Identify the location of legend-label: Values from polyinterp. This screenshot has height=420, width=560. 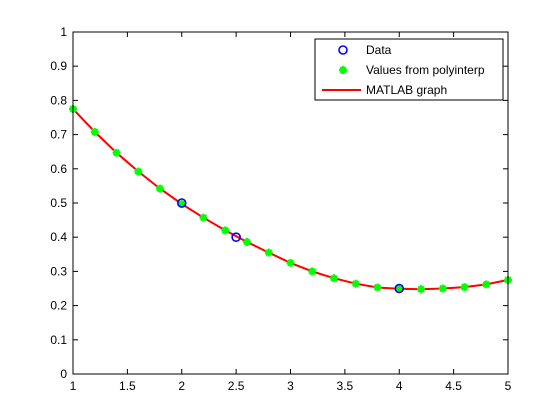
(425, 70).